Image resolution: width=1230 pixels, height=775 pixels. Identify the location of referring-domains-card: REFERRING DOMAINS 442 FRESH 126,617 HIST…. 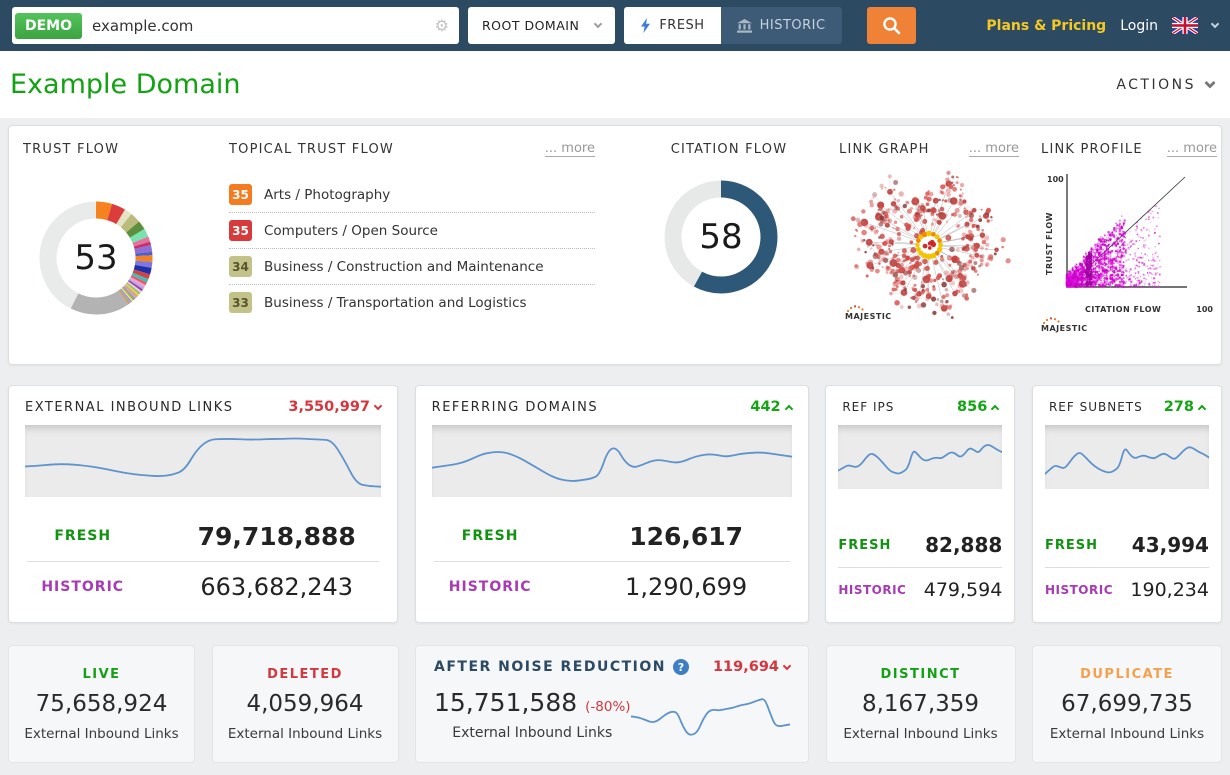
(611, 504).